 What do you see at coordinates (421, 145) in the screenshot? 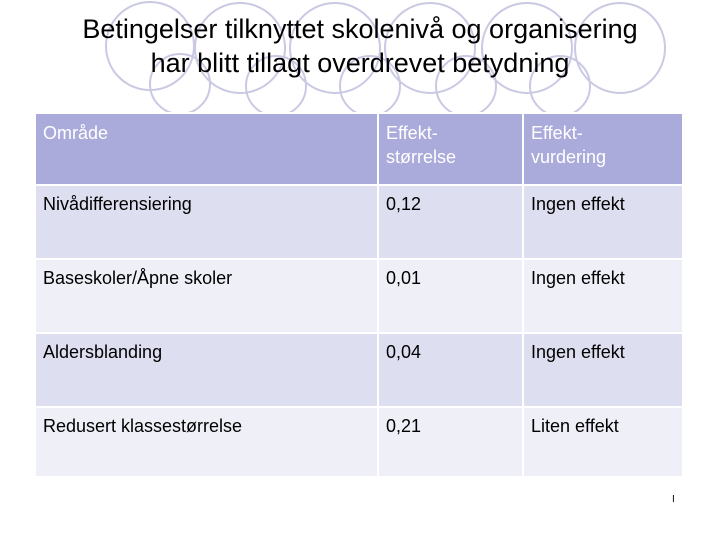
I see `header-label: Effekt- størrelse` at bounding box center [421, 145].